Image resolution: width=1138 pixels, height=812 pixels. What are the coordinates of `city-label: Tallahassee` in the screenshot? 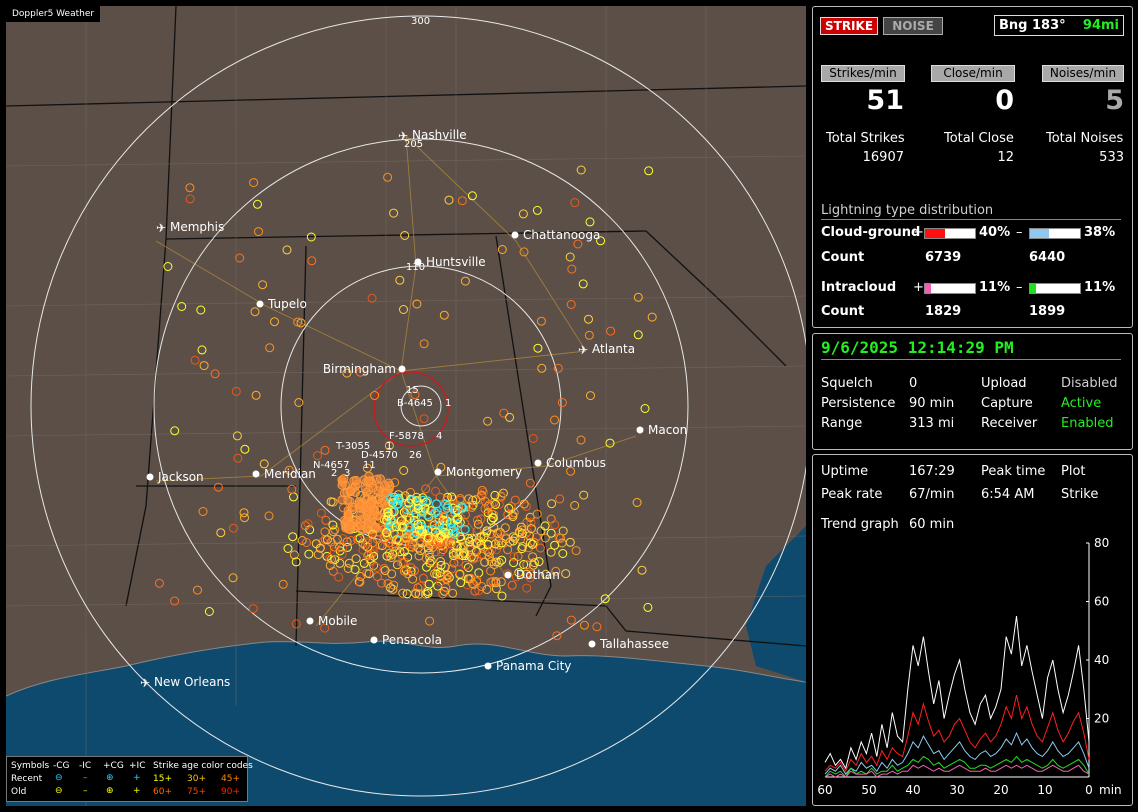 It's located at (634, 644).